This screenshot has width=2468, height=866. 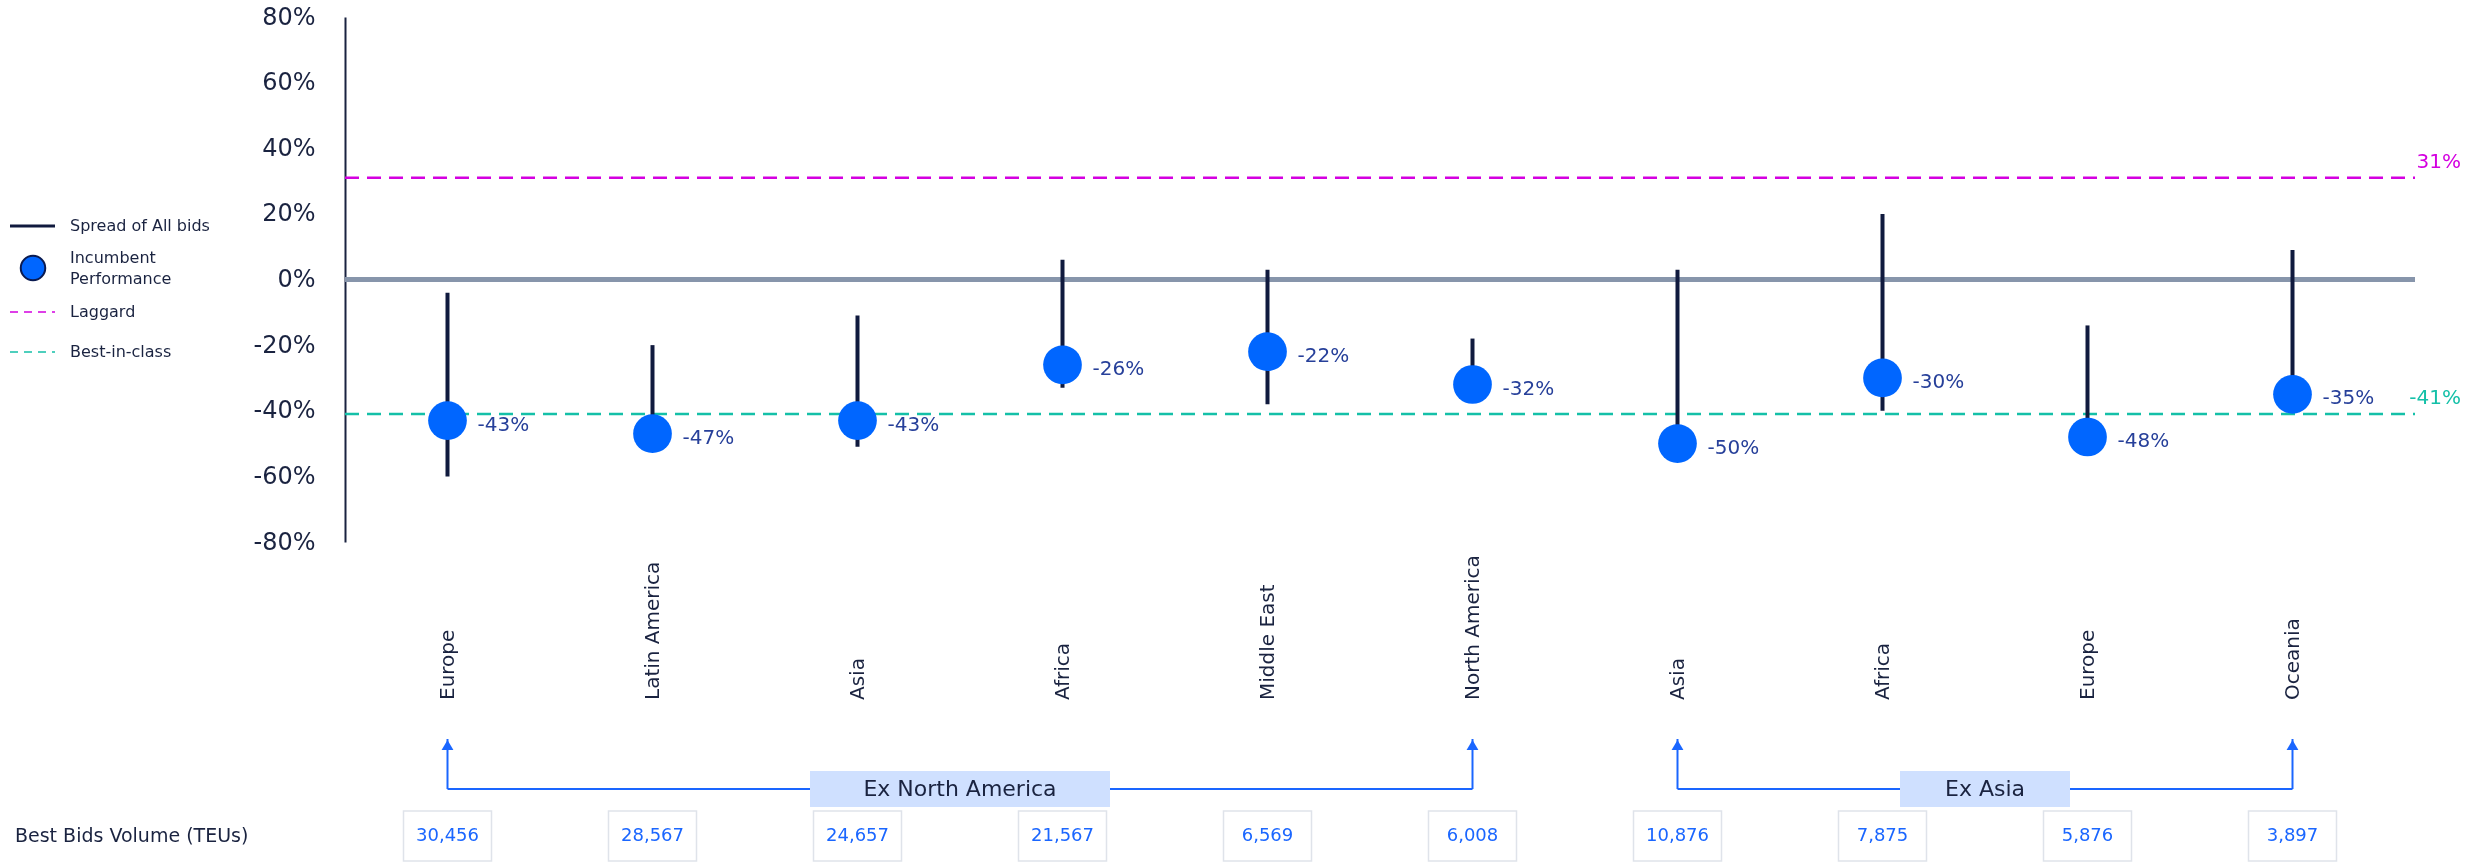 What do you see at coordinates (284, 344) in the screenshot?
I see `y-tick-label: -20%` at bounding box center [284, 344].